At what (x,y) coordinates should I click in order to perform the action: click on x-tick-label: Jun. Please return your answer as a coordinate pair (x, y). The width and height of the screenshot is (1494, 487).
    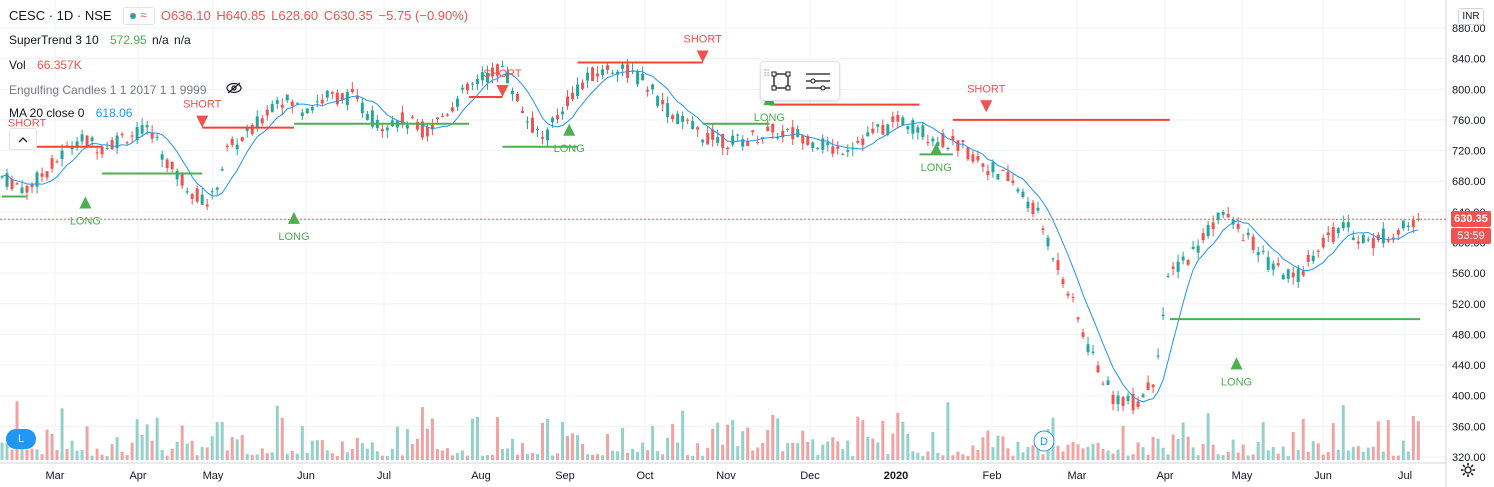
    Looking at the image, I should click on (306, 476).